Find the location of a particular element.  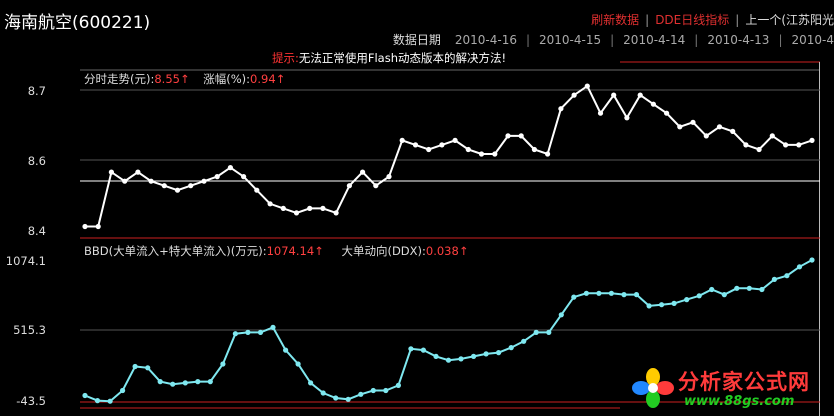

ddx-legend-label: 大单动向(DDX): is located at coordinates (383, 251).